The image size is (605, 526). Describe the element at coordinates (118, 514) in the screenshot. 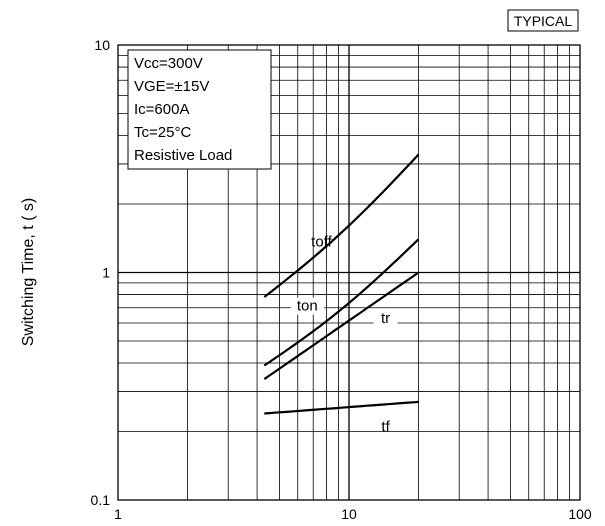

I see `x-tick-label: 1` at that location.